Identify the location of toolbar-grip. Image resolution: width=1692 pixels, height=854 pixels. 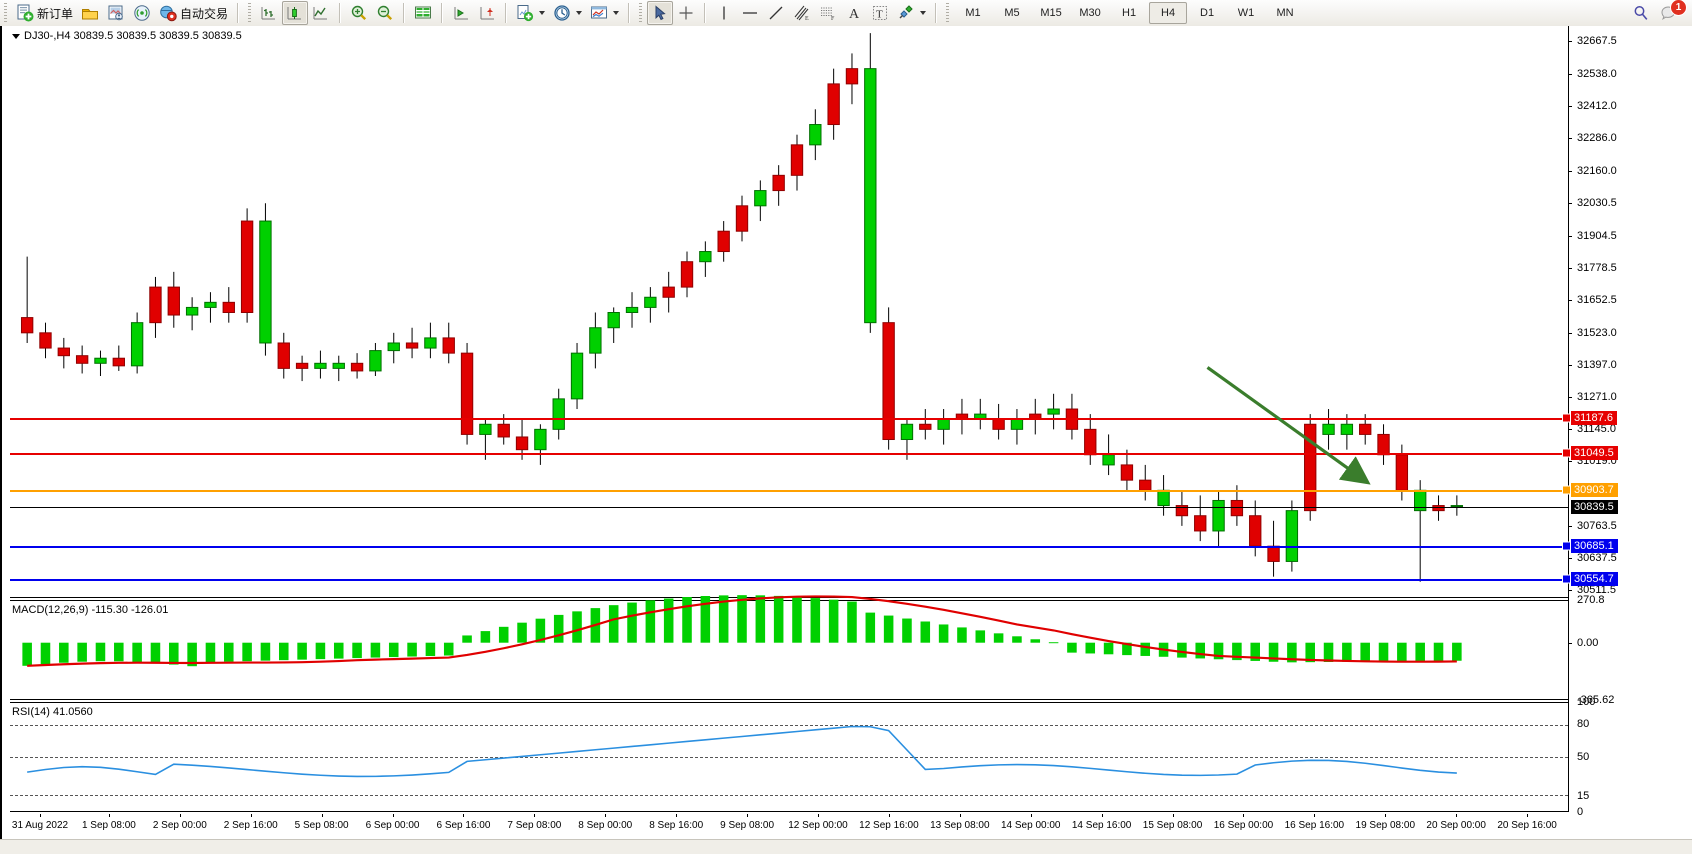
(5, 13).